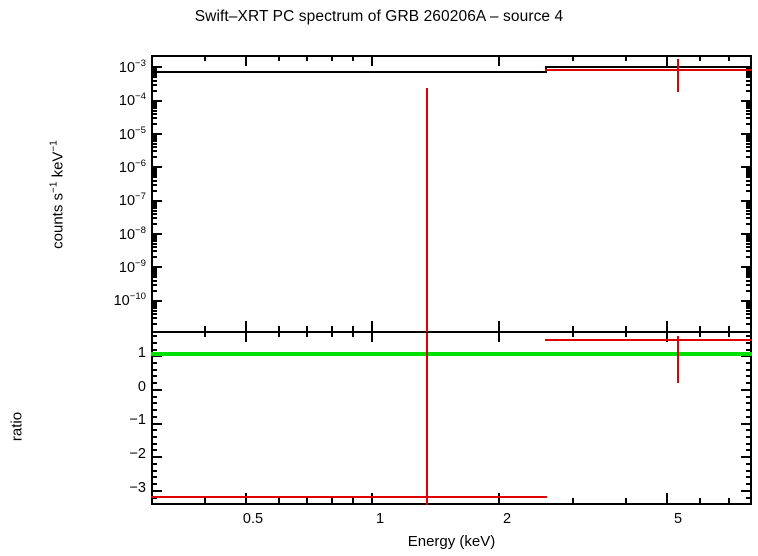  Describe the element at coordinates (132, 134) in the screenshot. I see `y-tick-label: 10⁻⁵` at that location.